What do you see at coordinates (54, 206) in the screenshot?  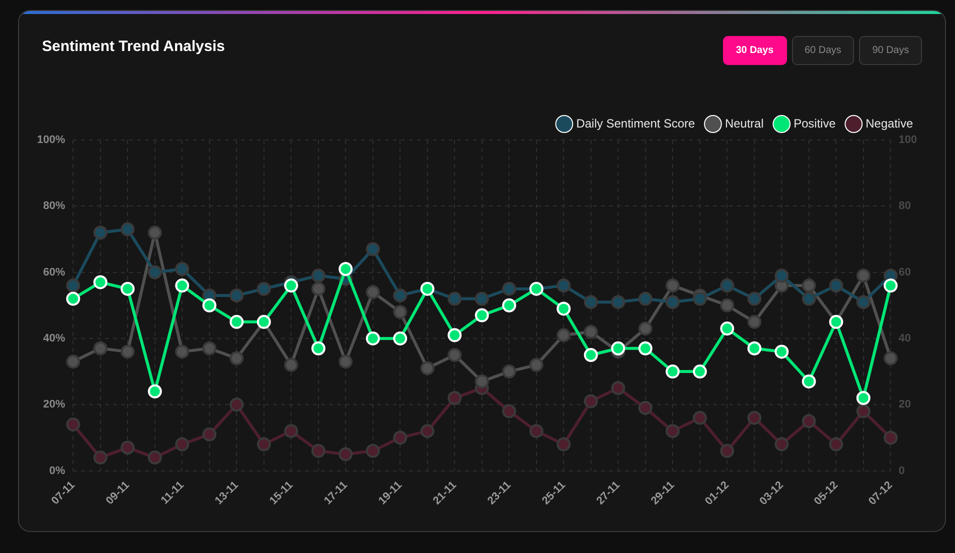 I see `y-tick-label: 80%` at bounding box center [54, 206].